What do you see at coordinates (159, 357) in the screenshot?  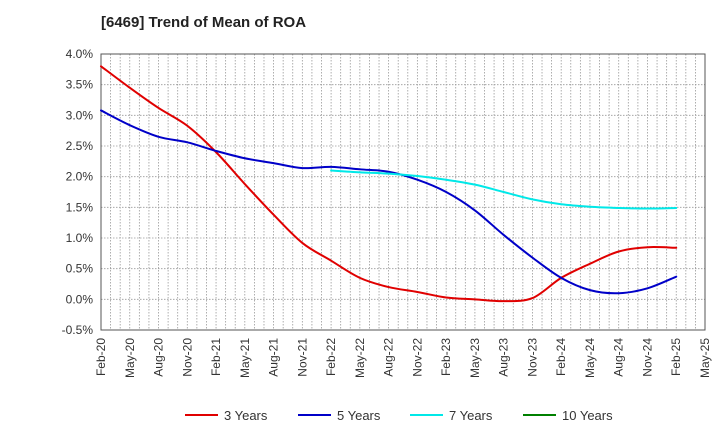 I see `x-tick-label: Aug-20` at bounding box center [159, 357].